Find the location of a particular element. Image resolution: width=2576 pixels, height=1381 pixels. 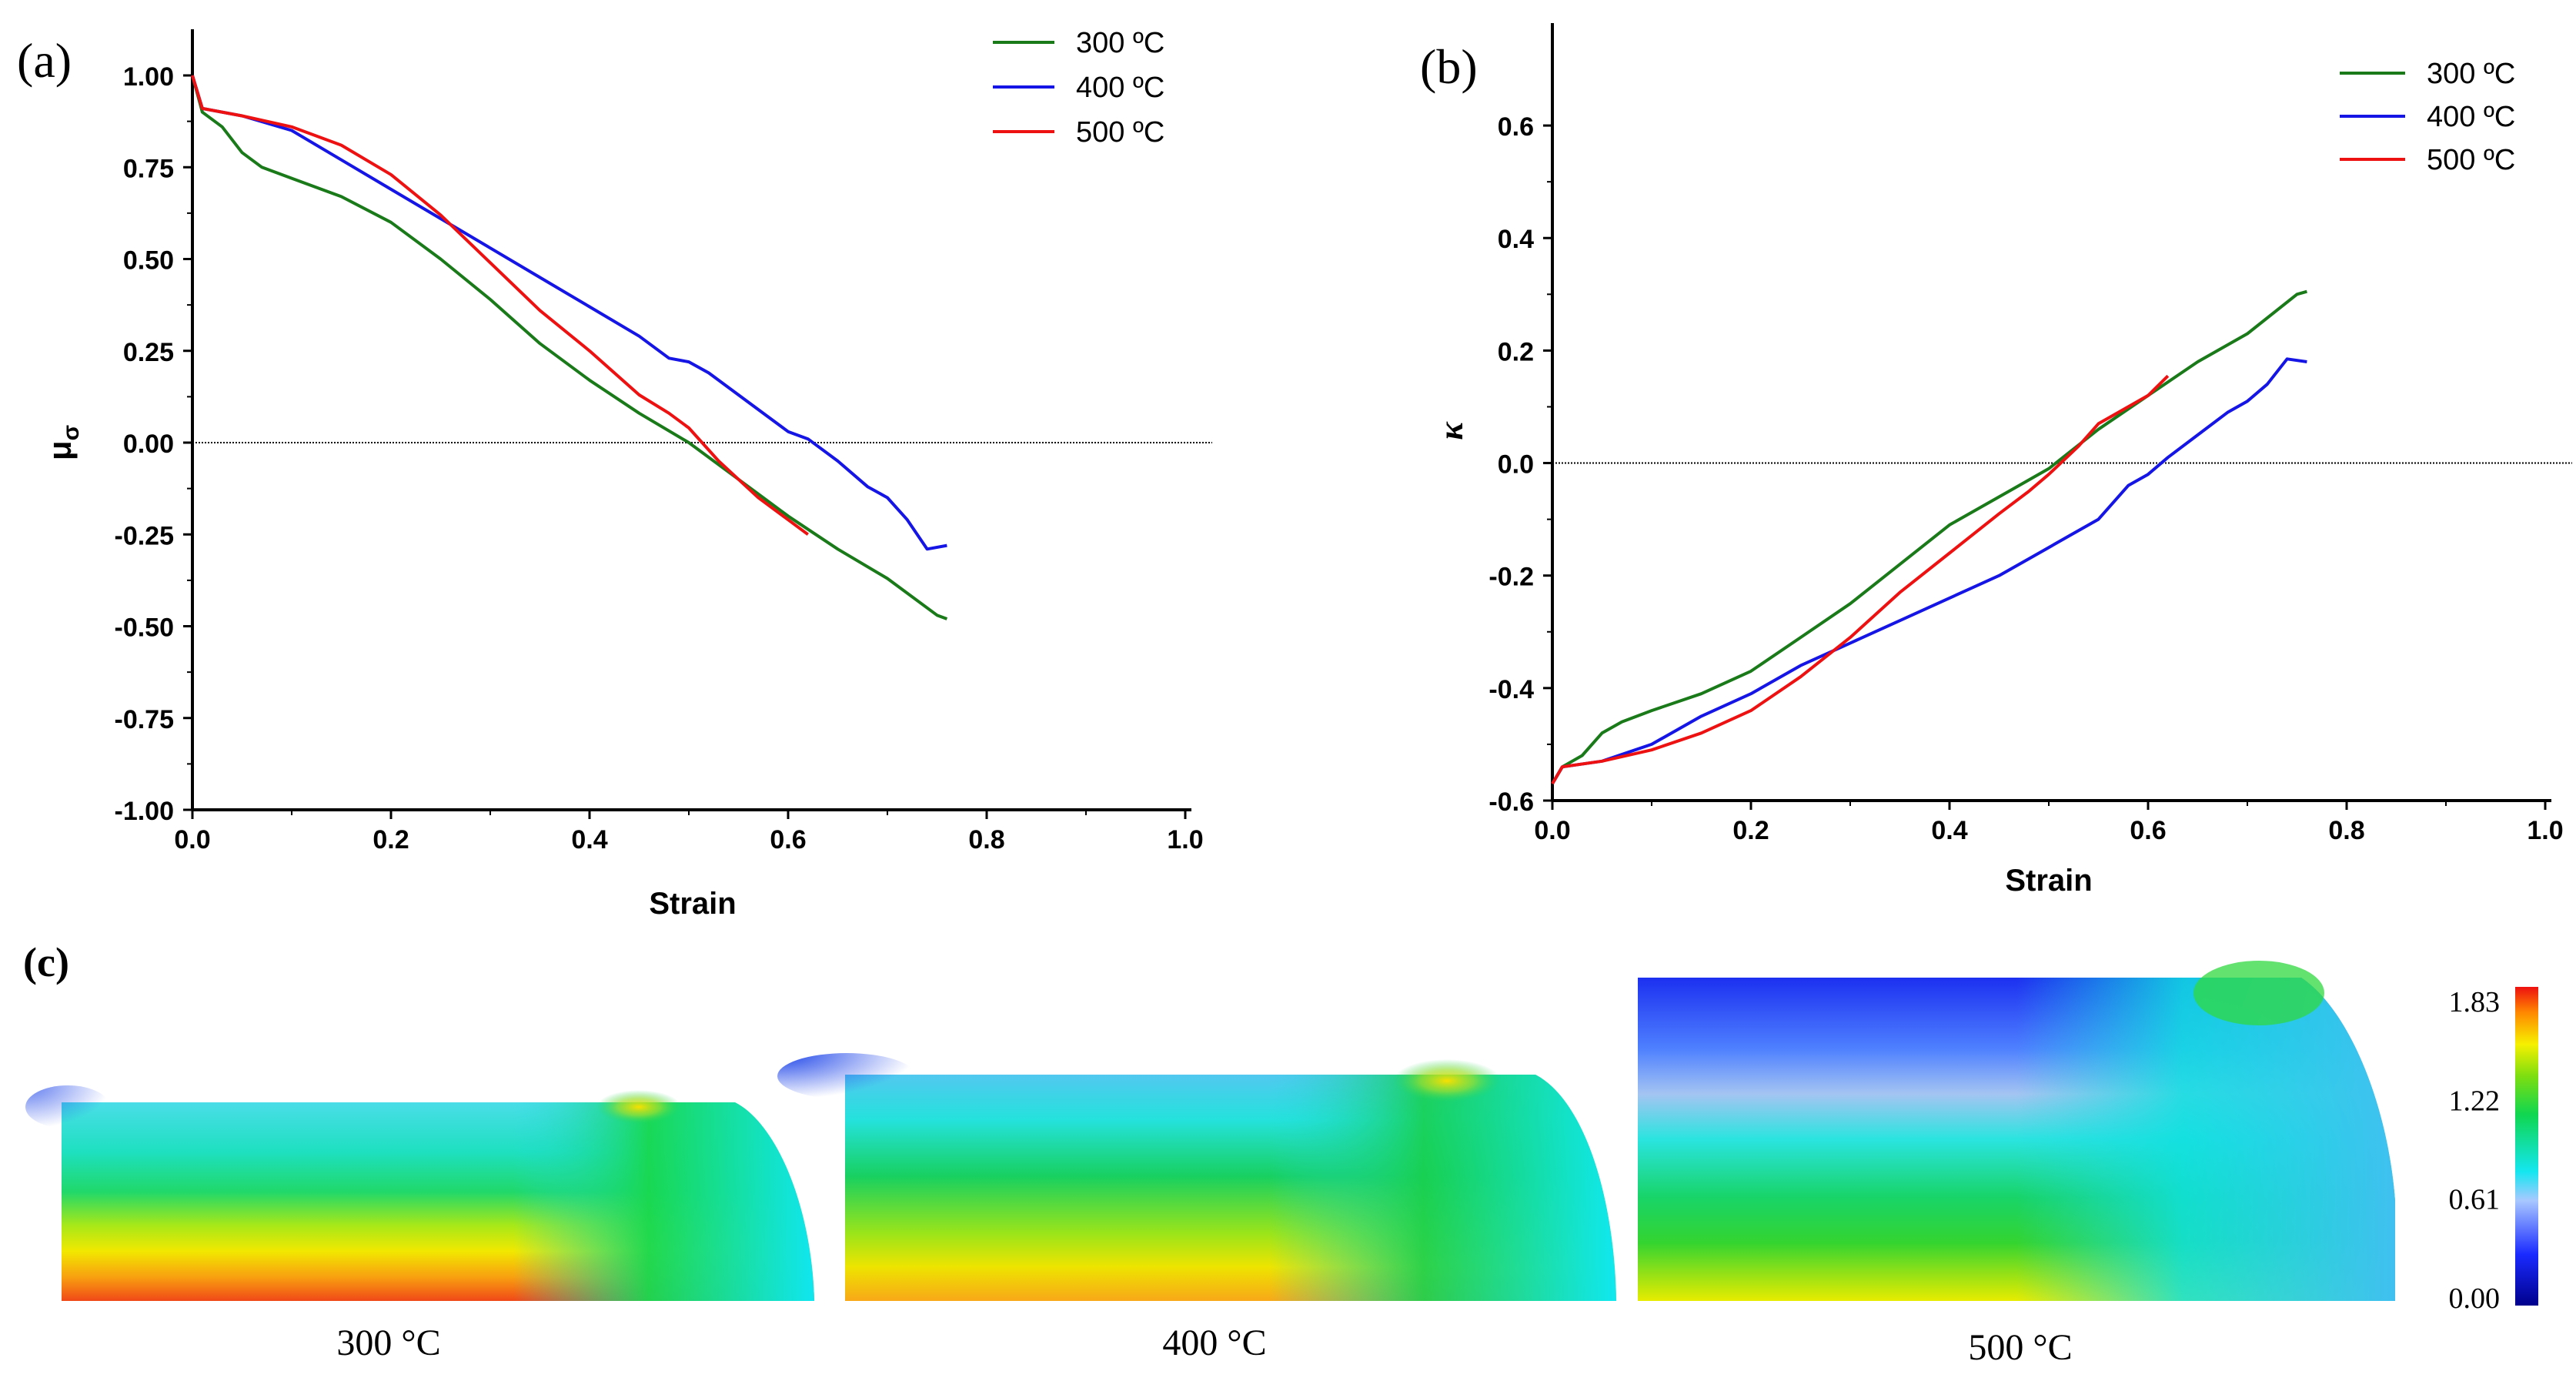

chart-a-y-tick-label: -0.75 is located at coordinates (145, 719).